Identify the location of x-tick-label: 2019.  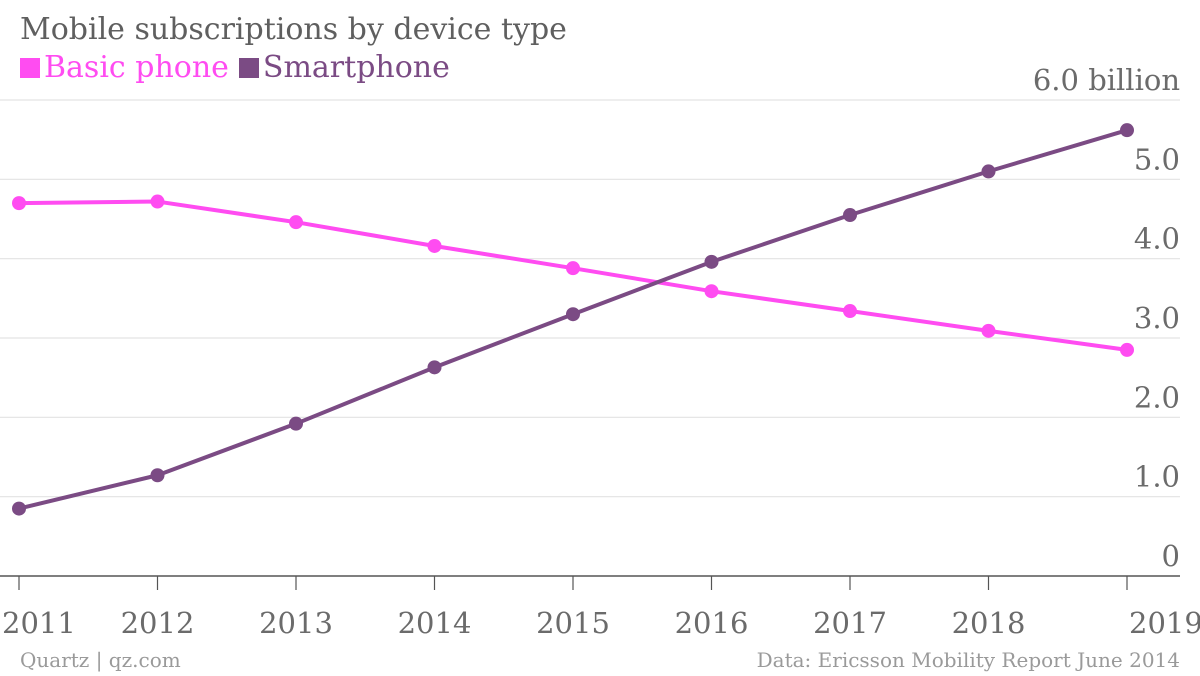
(1164, 623).